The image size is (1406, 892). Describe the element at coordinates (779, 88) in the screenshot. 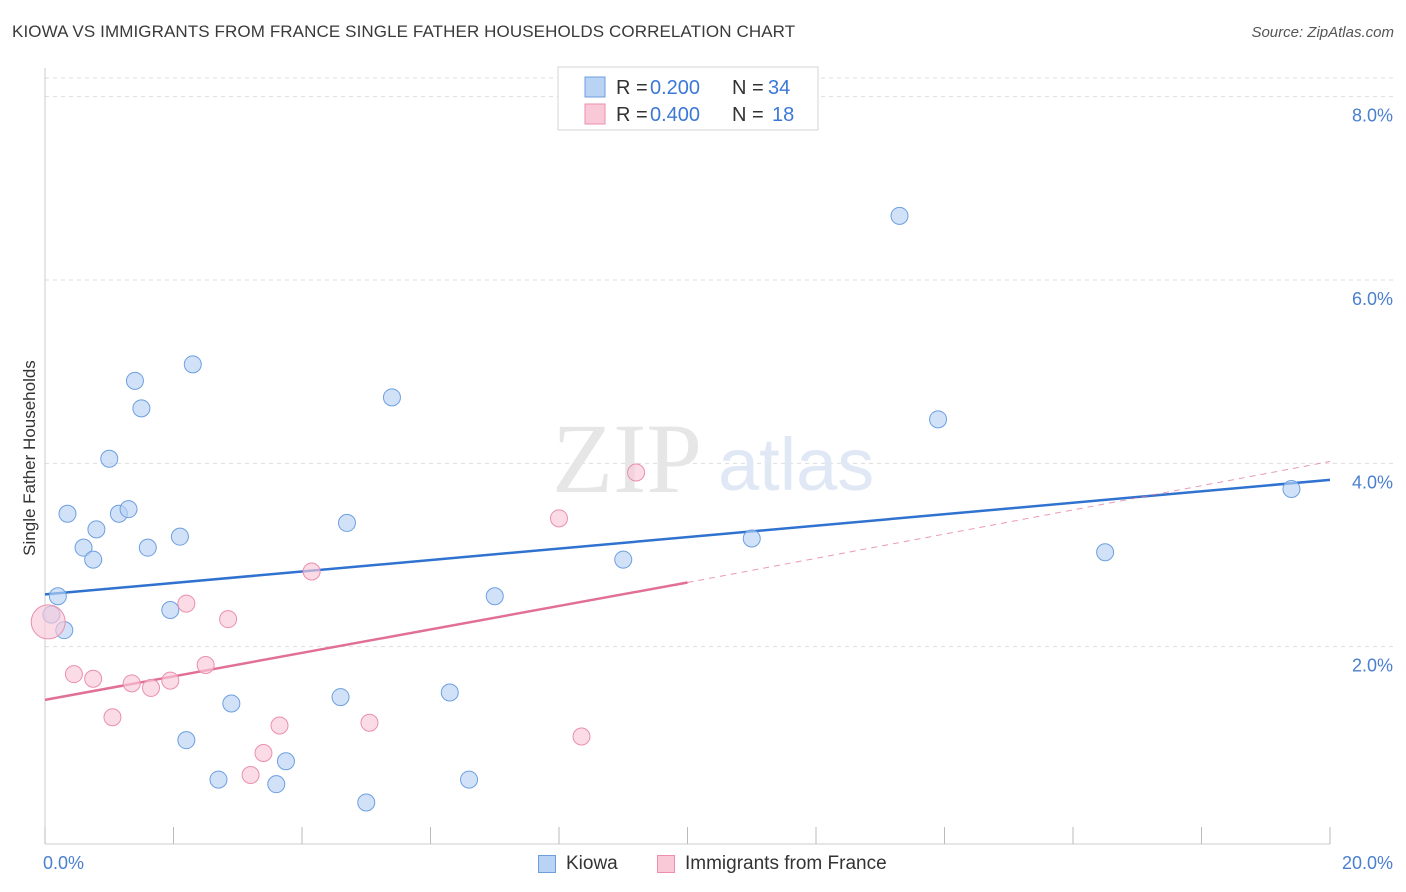

I see `legend-n-value-kiowa: 34` at that location.